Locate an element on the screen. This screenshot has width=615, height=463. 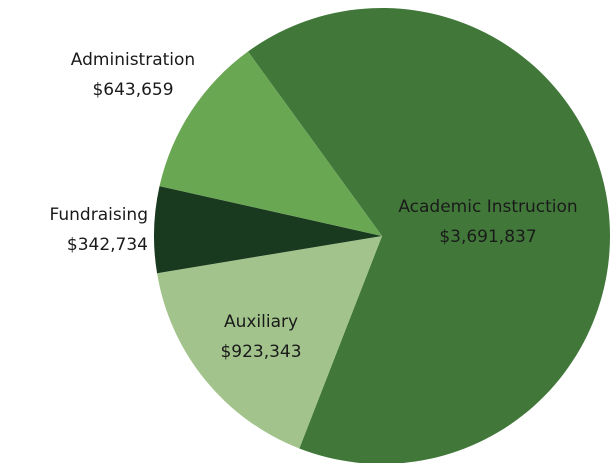
slice-label: Fundraising is located at coordinates (99, 215).